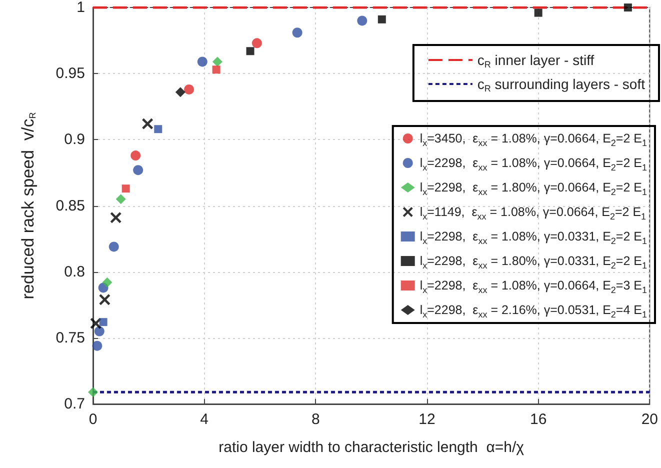 The width and height of the screenshot is (661, 468). I want to click on x-tick-label: 0, so click(93, 419).